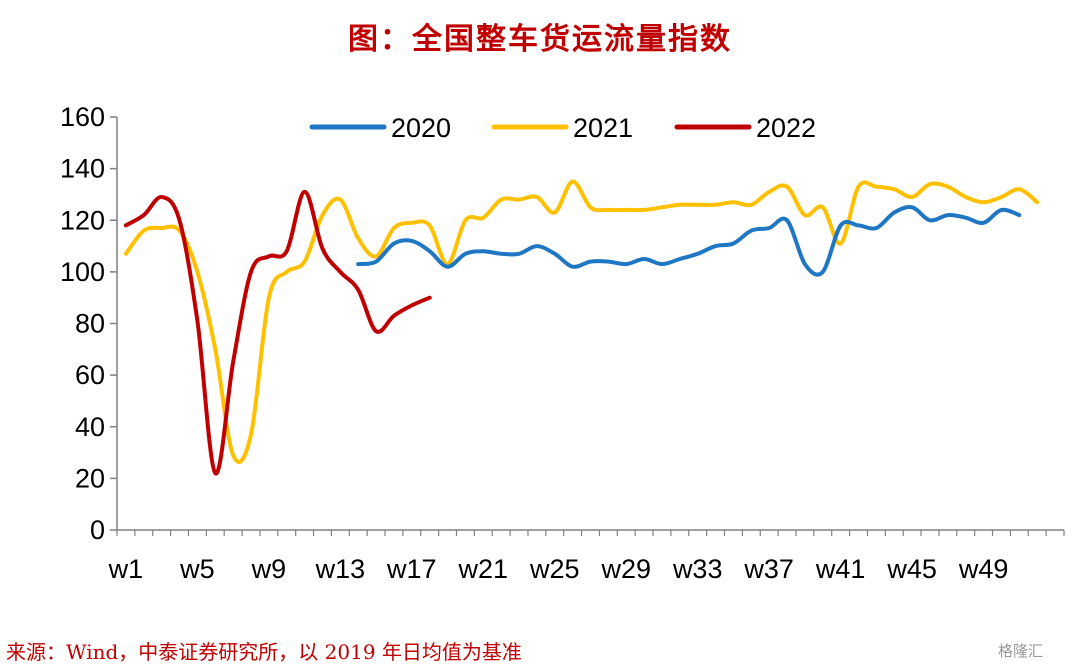  I want to click on y-tick-label: 160, so click(82, 117).